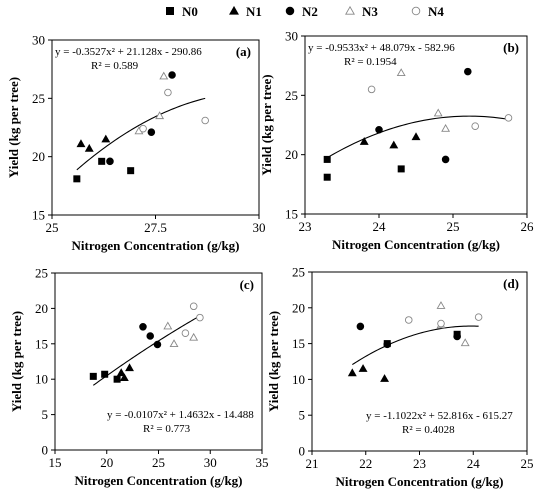 This screenshot has width=550, height=490. I want to click on legend-marker-n1, so click(234, 10).